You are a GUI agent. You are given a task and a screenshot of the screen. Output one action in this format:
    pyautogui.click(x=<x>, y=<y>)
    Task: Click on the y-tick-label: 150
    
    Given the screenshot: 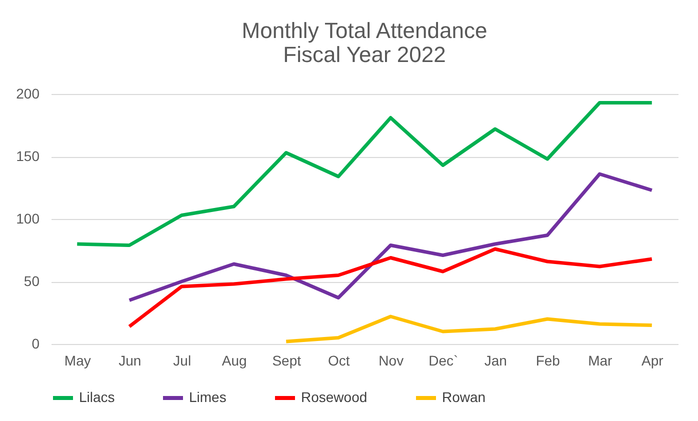 What is the action you would take?
    pyautogui.click(x=28, y=156)
    